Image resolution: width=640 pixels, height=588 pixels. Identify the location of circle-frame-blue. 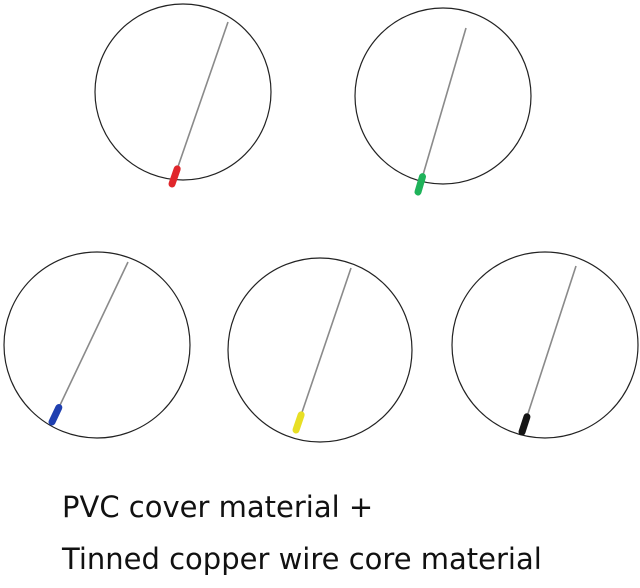
(97, 345).